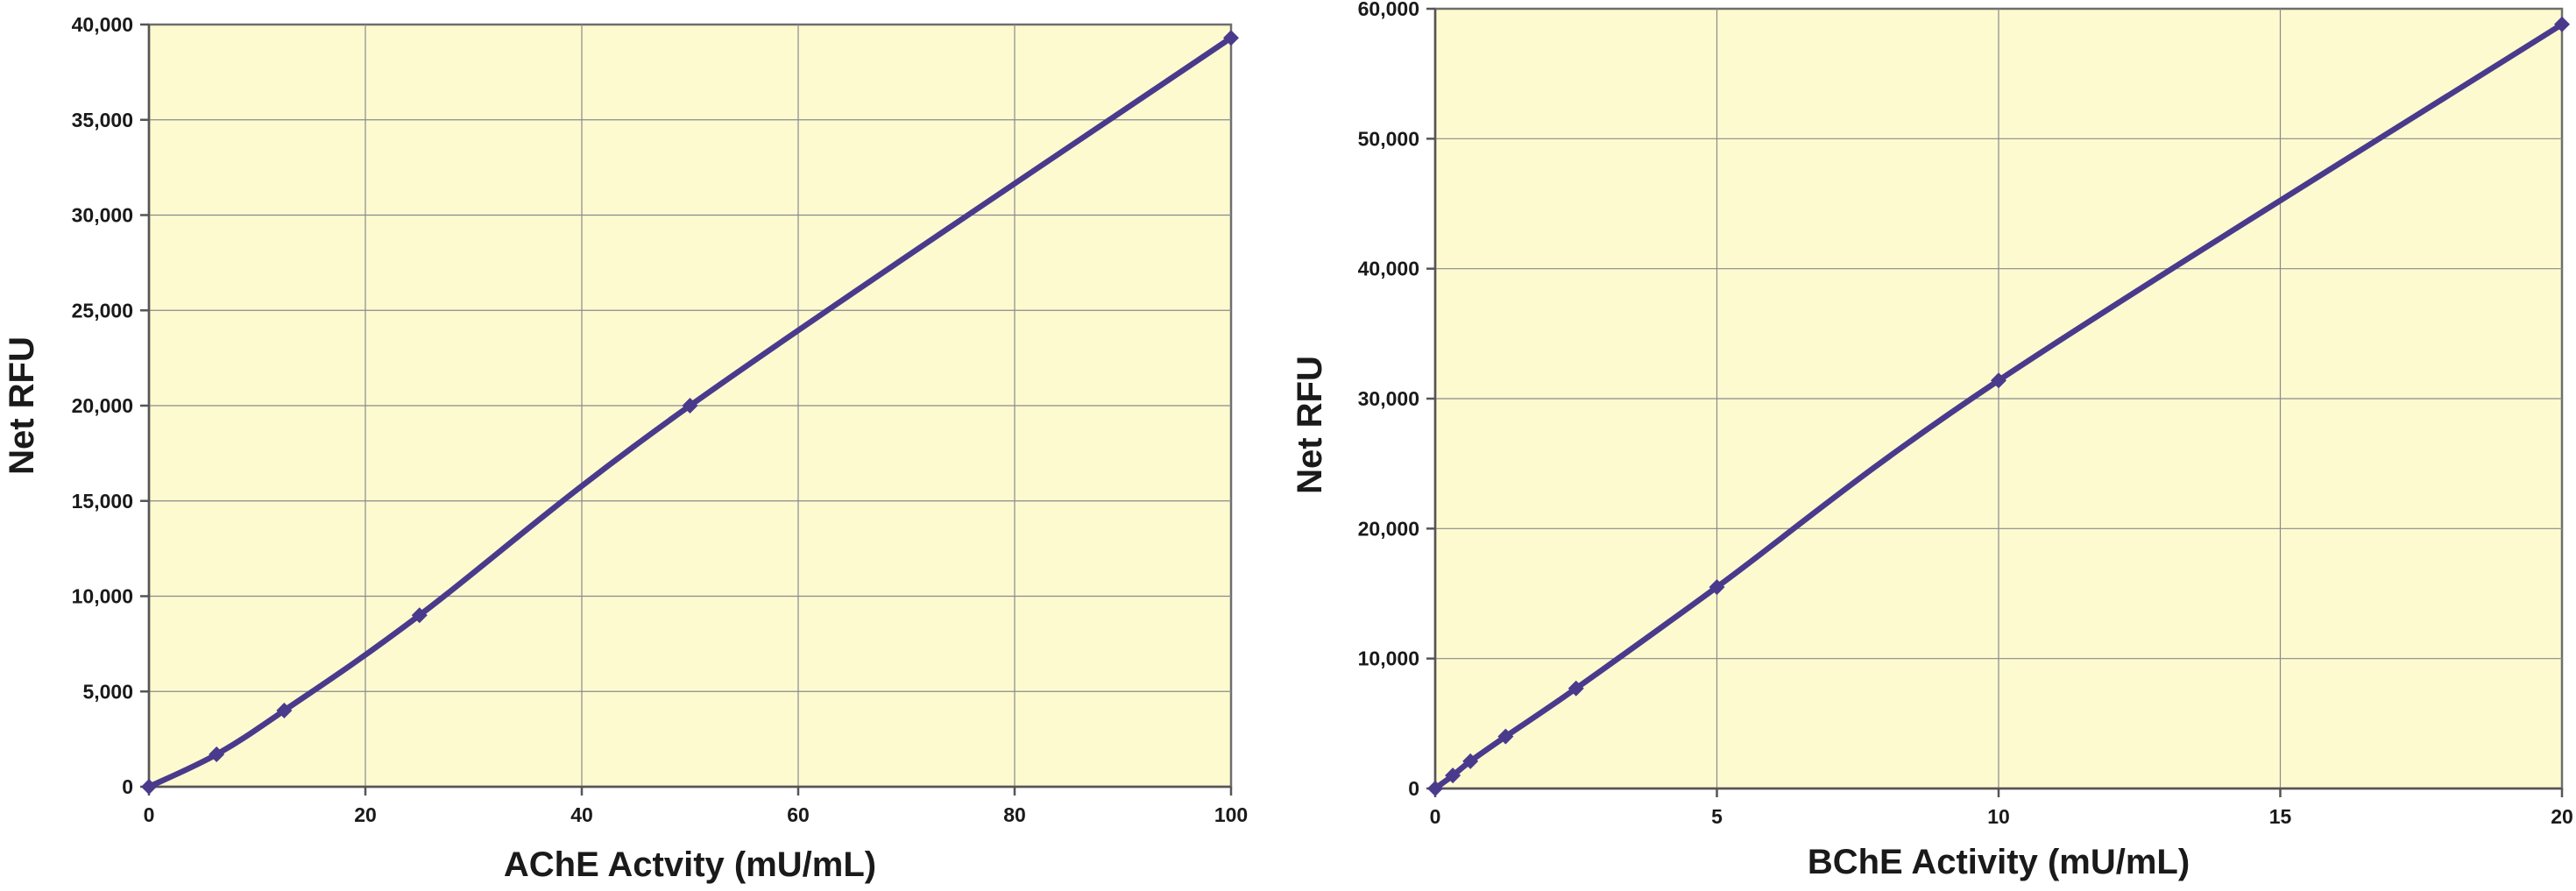 This screenshot has width=2576, height=891. What do you see at coordinates (1014, 815) in the screenshot?
I see `x-tick-label: 80` at bounding box center [1014, 815].